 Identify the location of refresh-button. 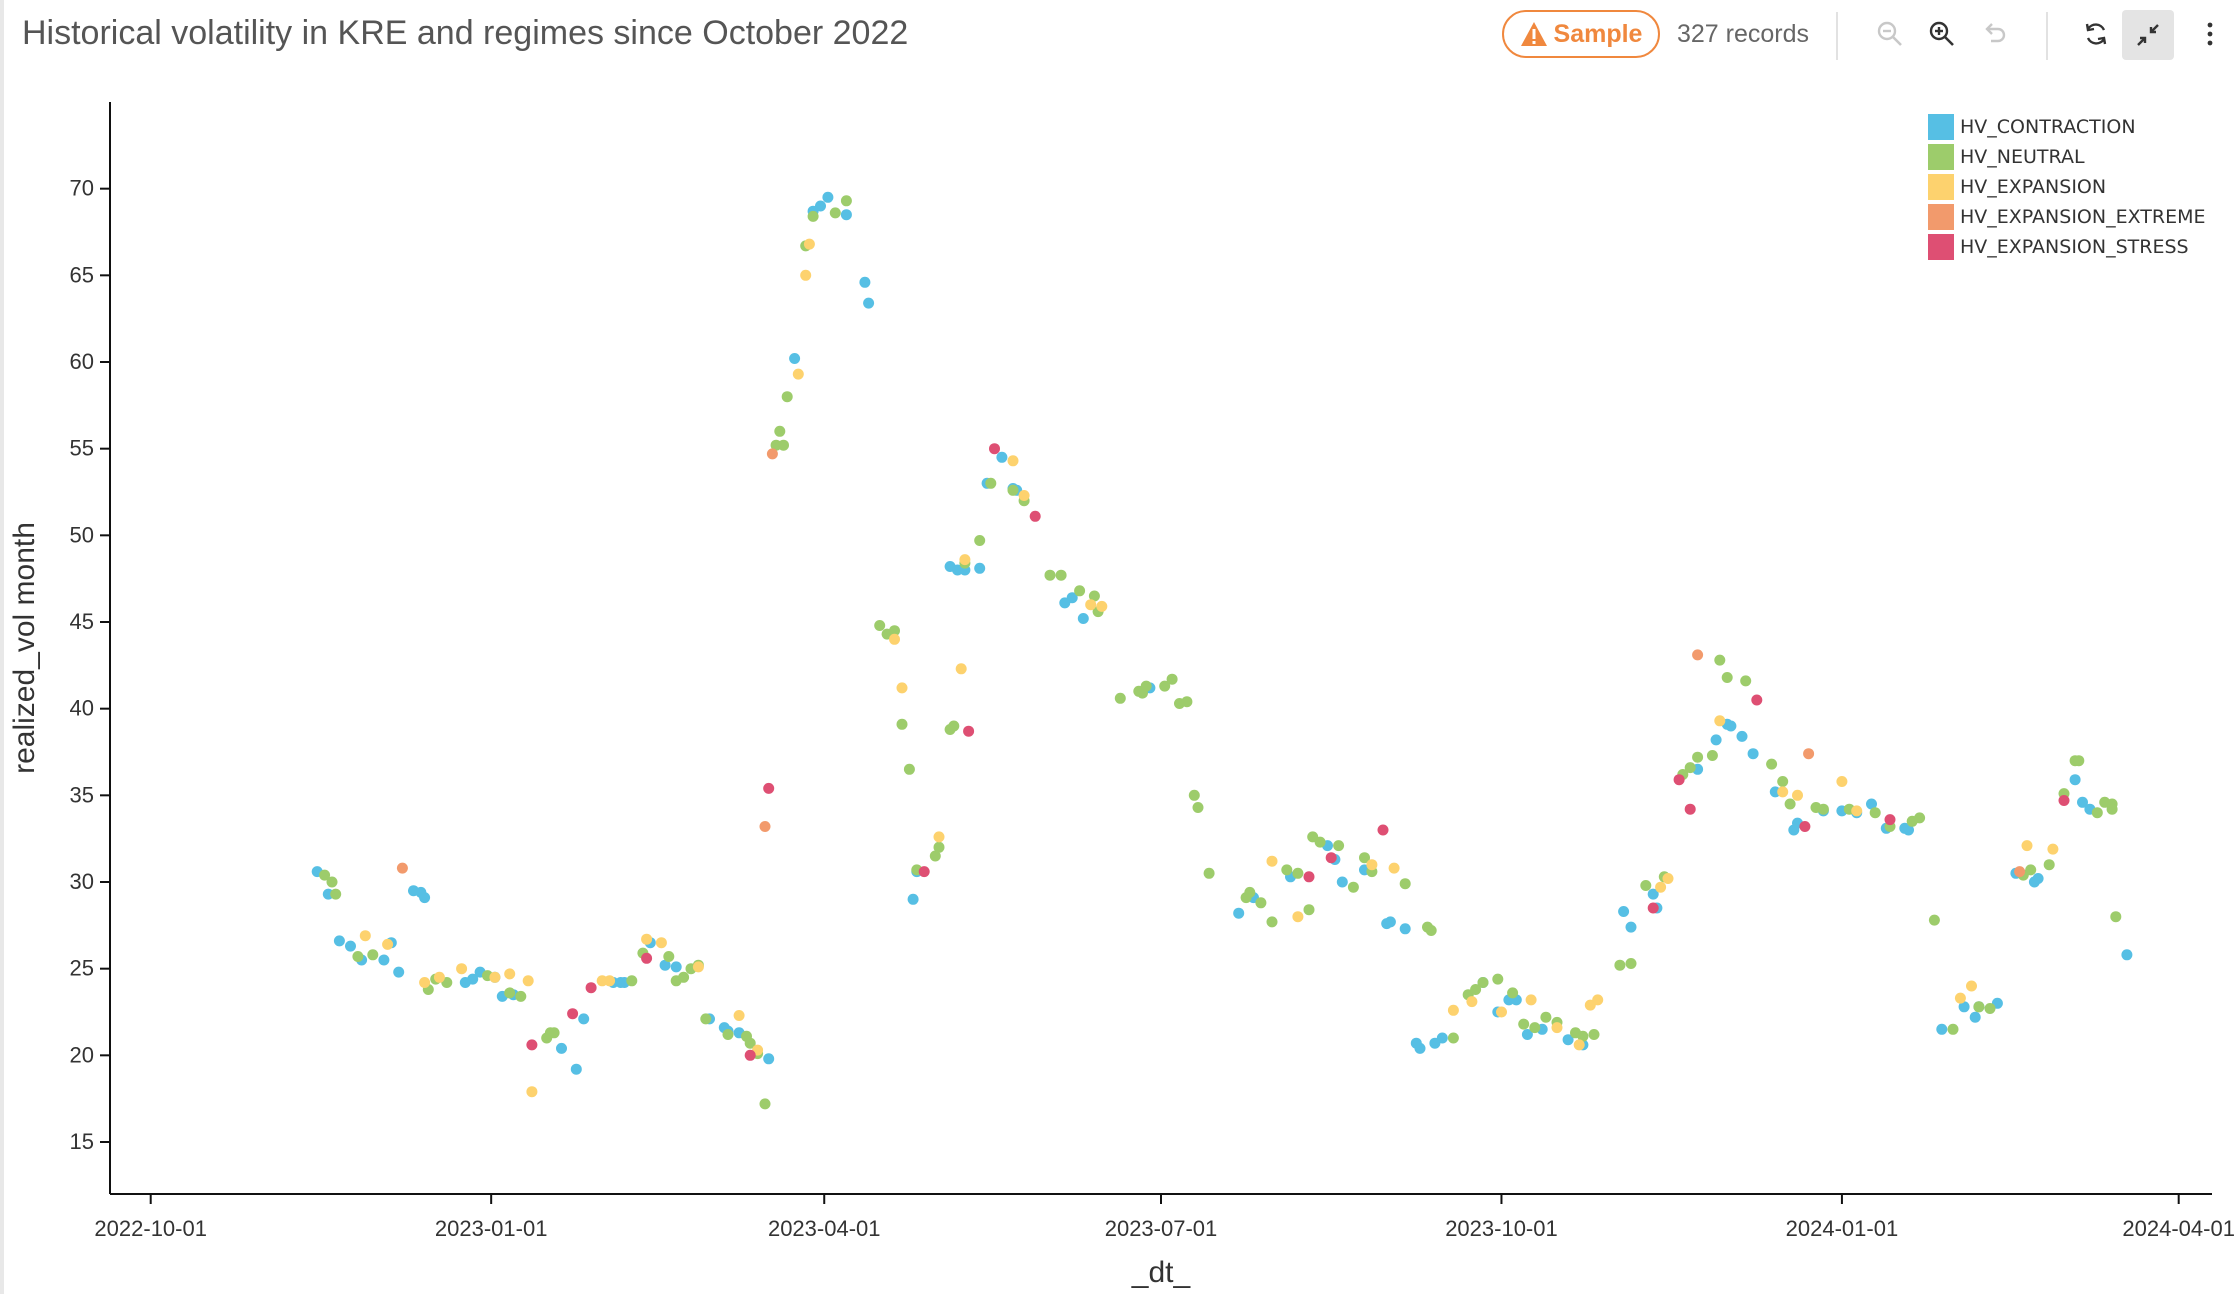
(2096, 34).